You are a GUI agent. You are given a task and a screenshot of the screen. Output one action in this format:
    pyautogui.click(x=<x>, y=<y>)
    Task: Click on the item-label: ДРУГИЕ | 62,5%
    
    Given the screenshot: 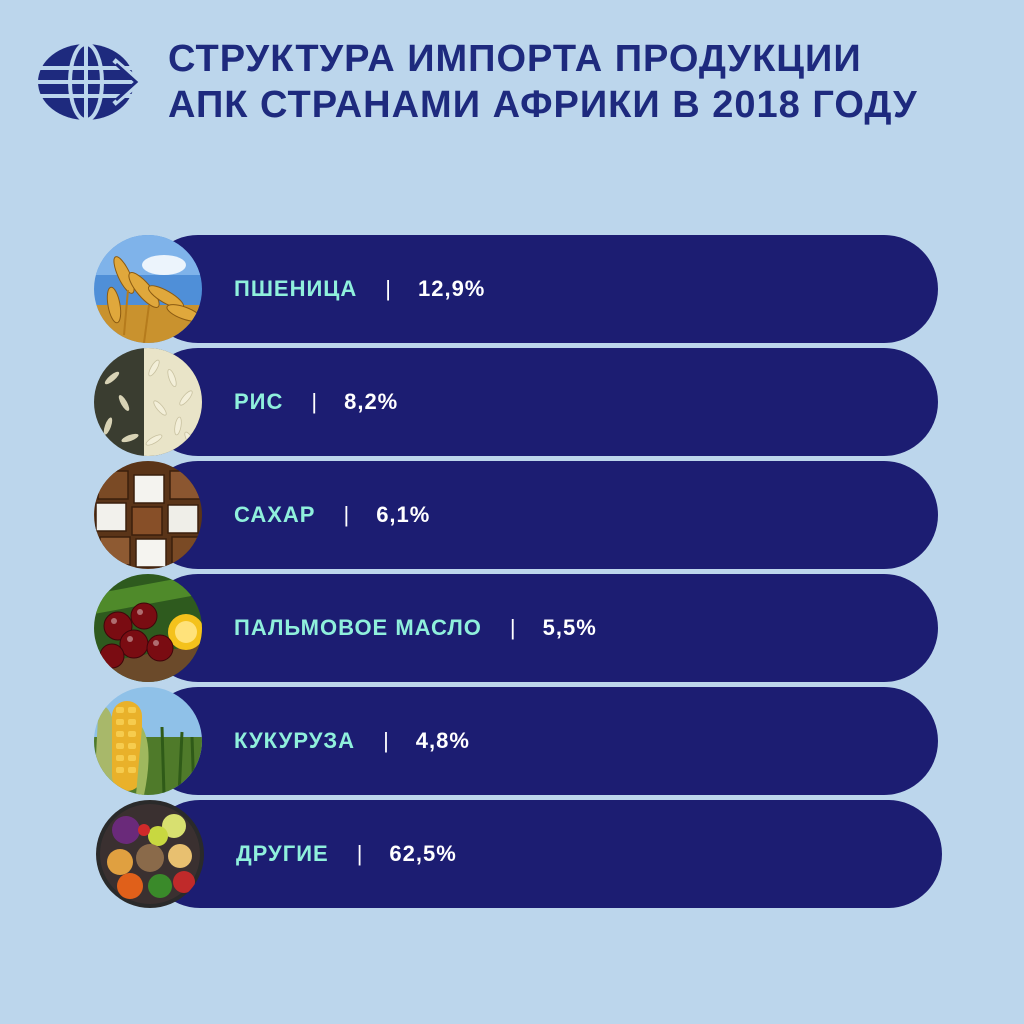 What is the action you would take?
    pyautogui.click(x=346, y=854)
    